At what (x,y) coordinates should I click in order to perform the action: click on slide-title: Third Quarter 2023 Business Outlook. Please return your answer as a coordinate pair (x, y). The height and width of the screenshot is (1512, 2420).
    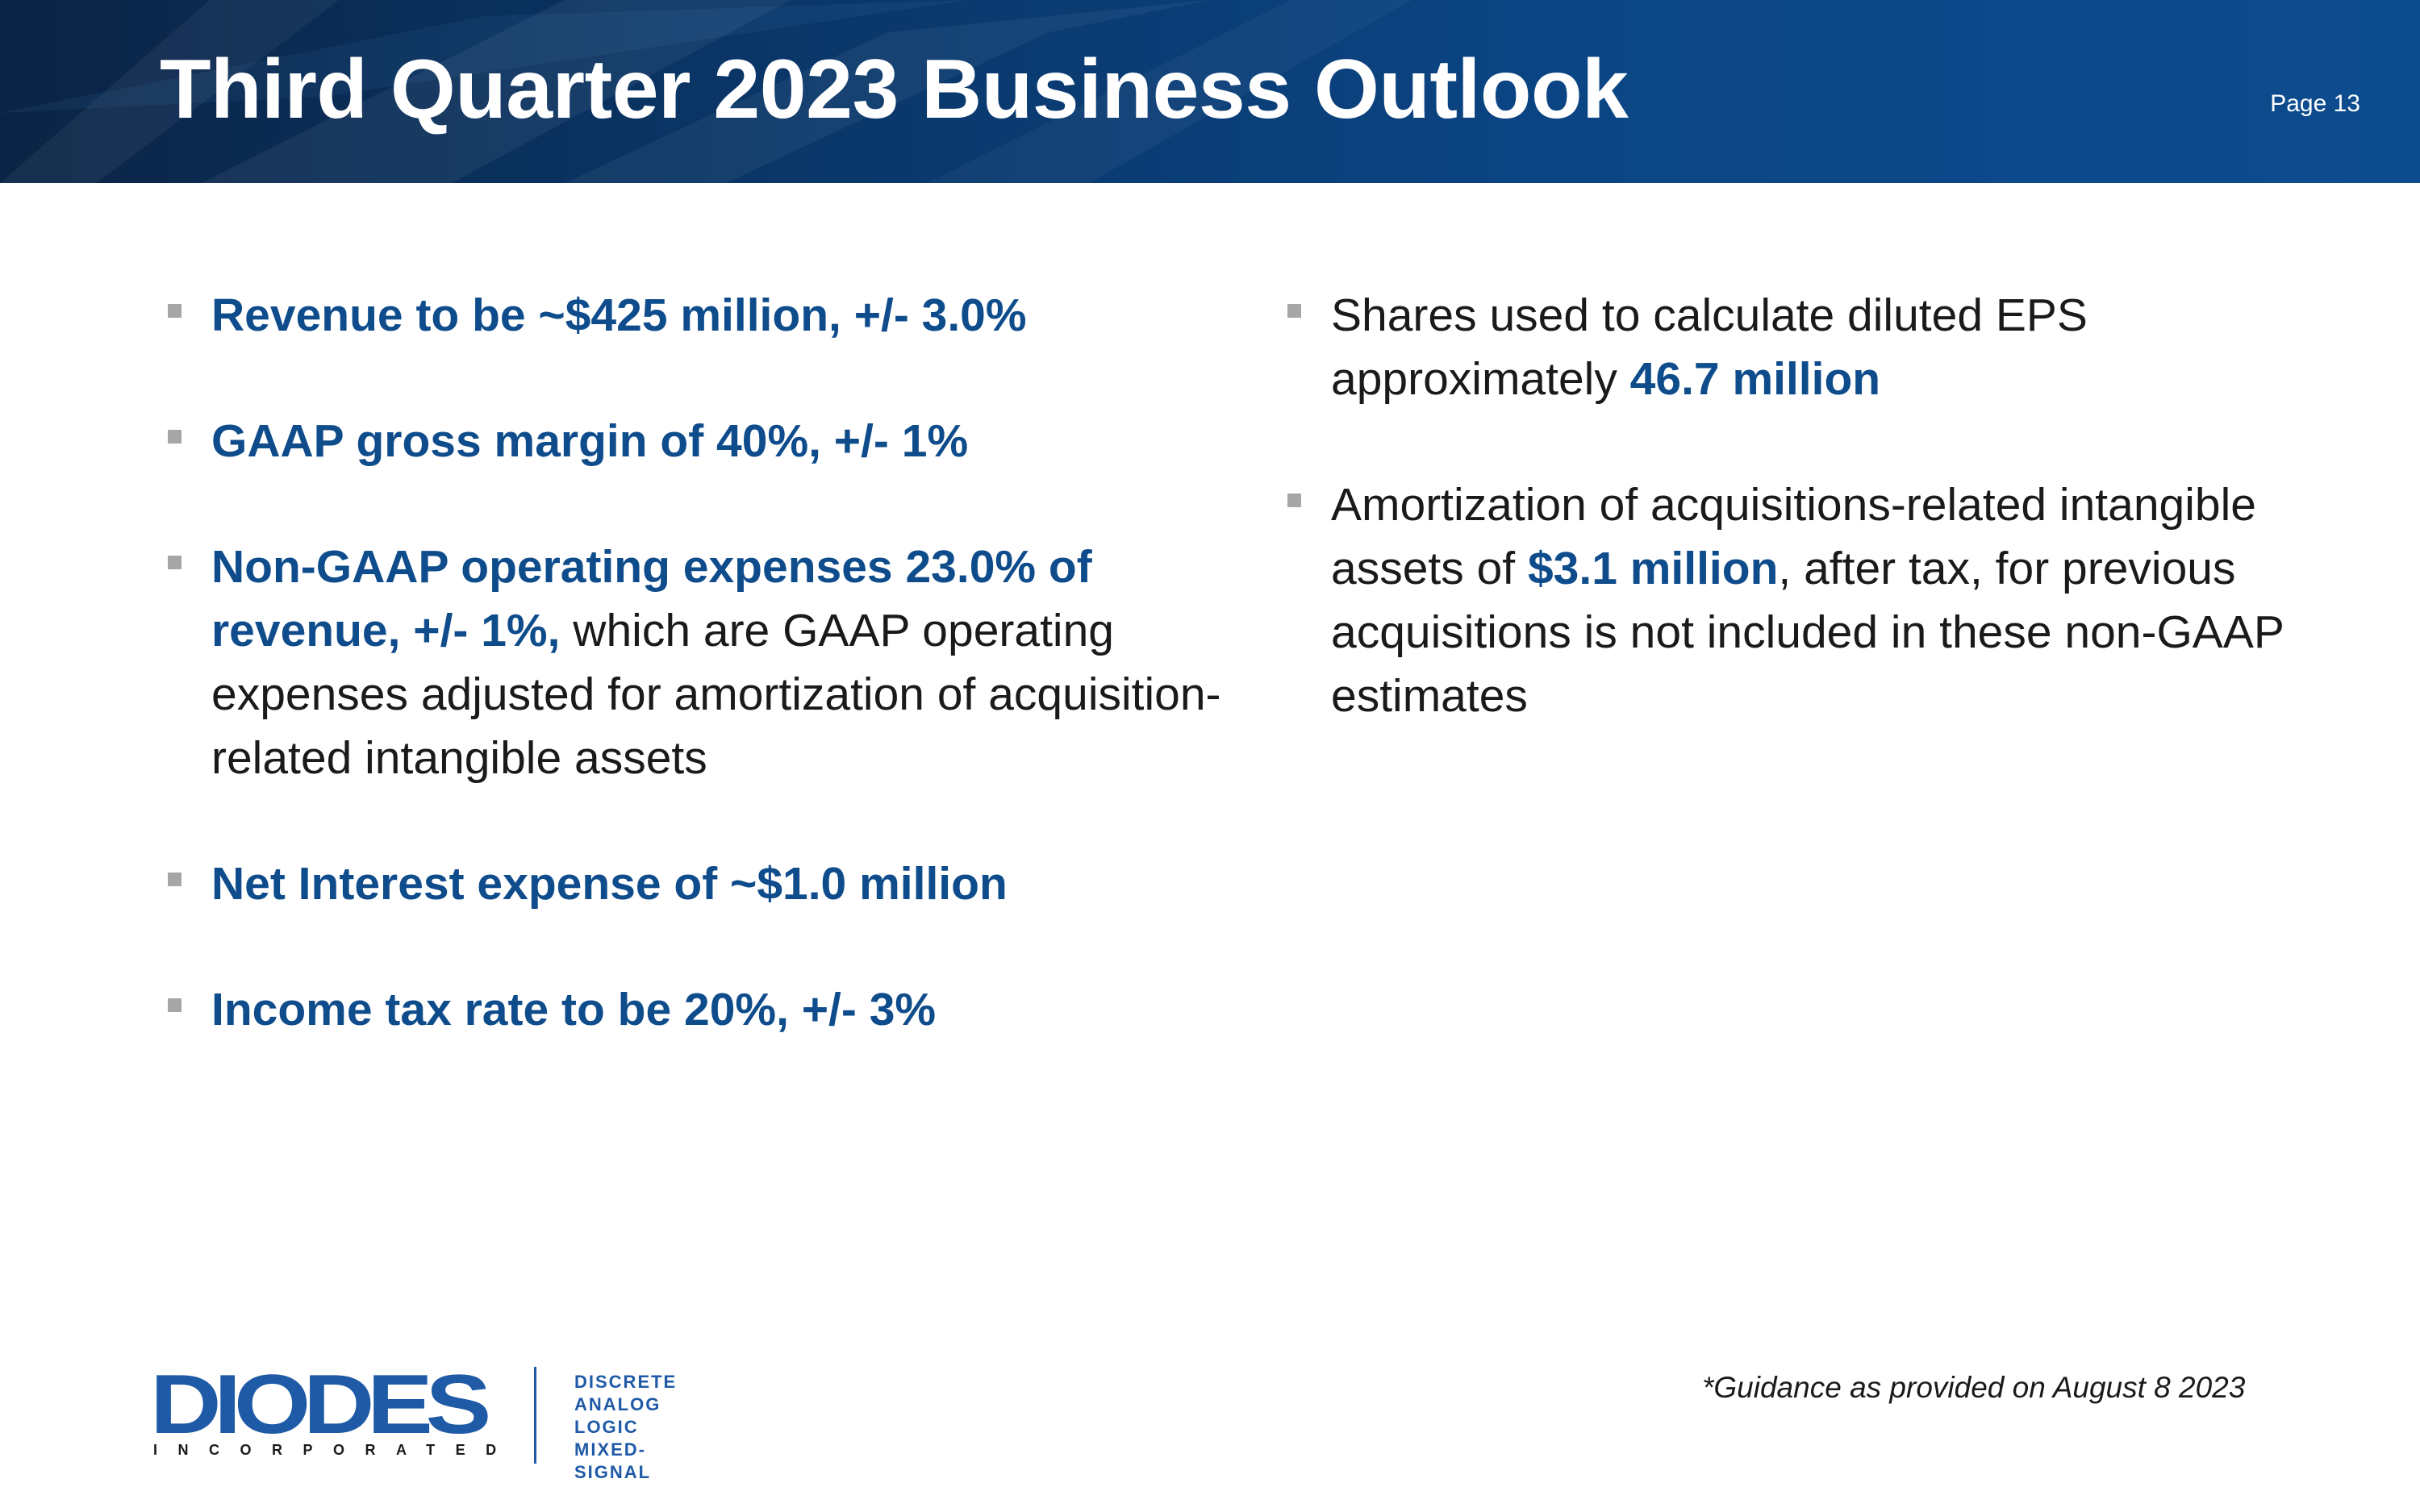
    Looking at the image, I should click on (894, 89).